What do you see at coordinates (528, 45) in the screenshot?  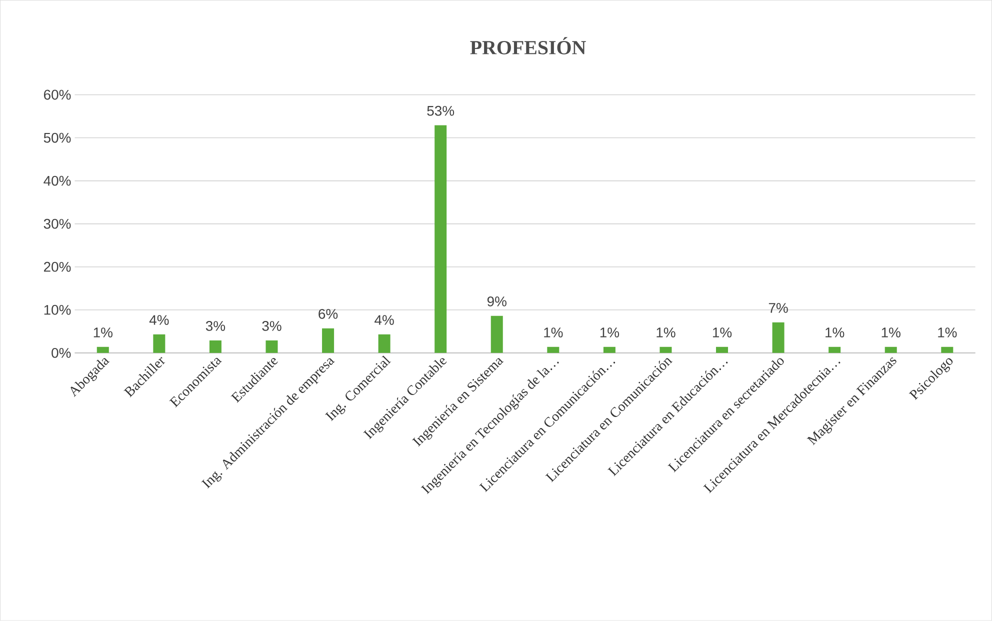 I see `chart-title: PROFESIÓN` at bounding box center [528, 45].